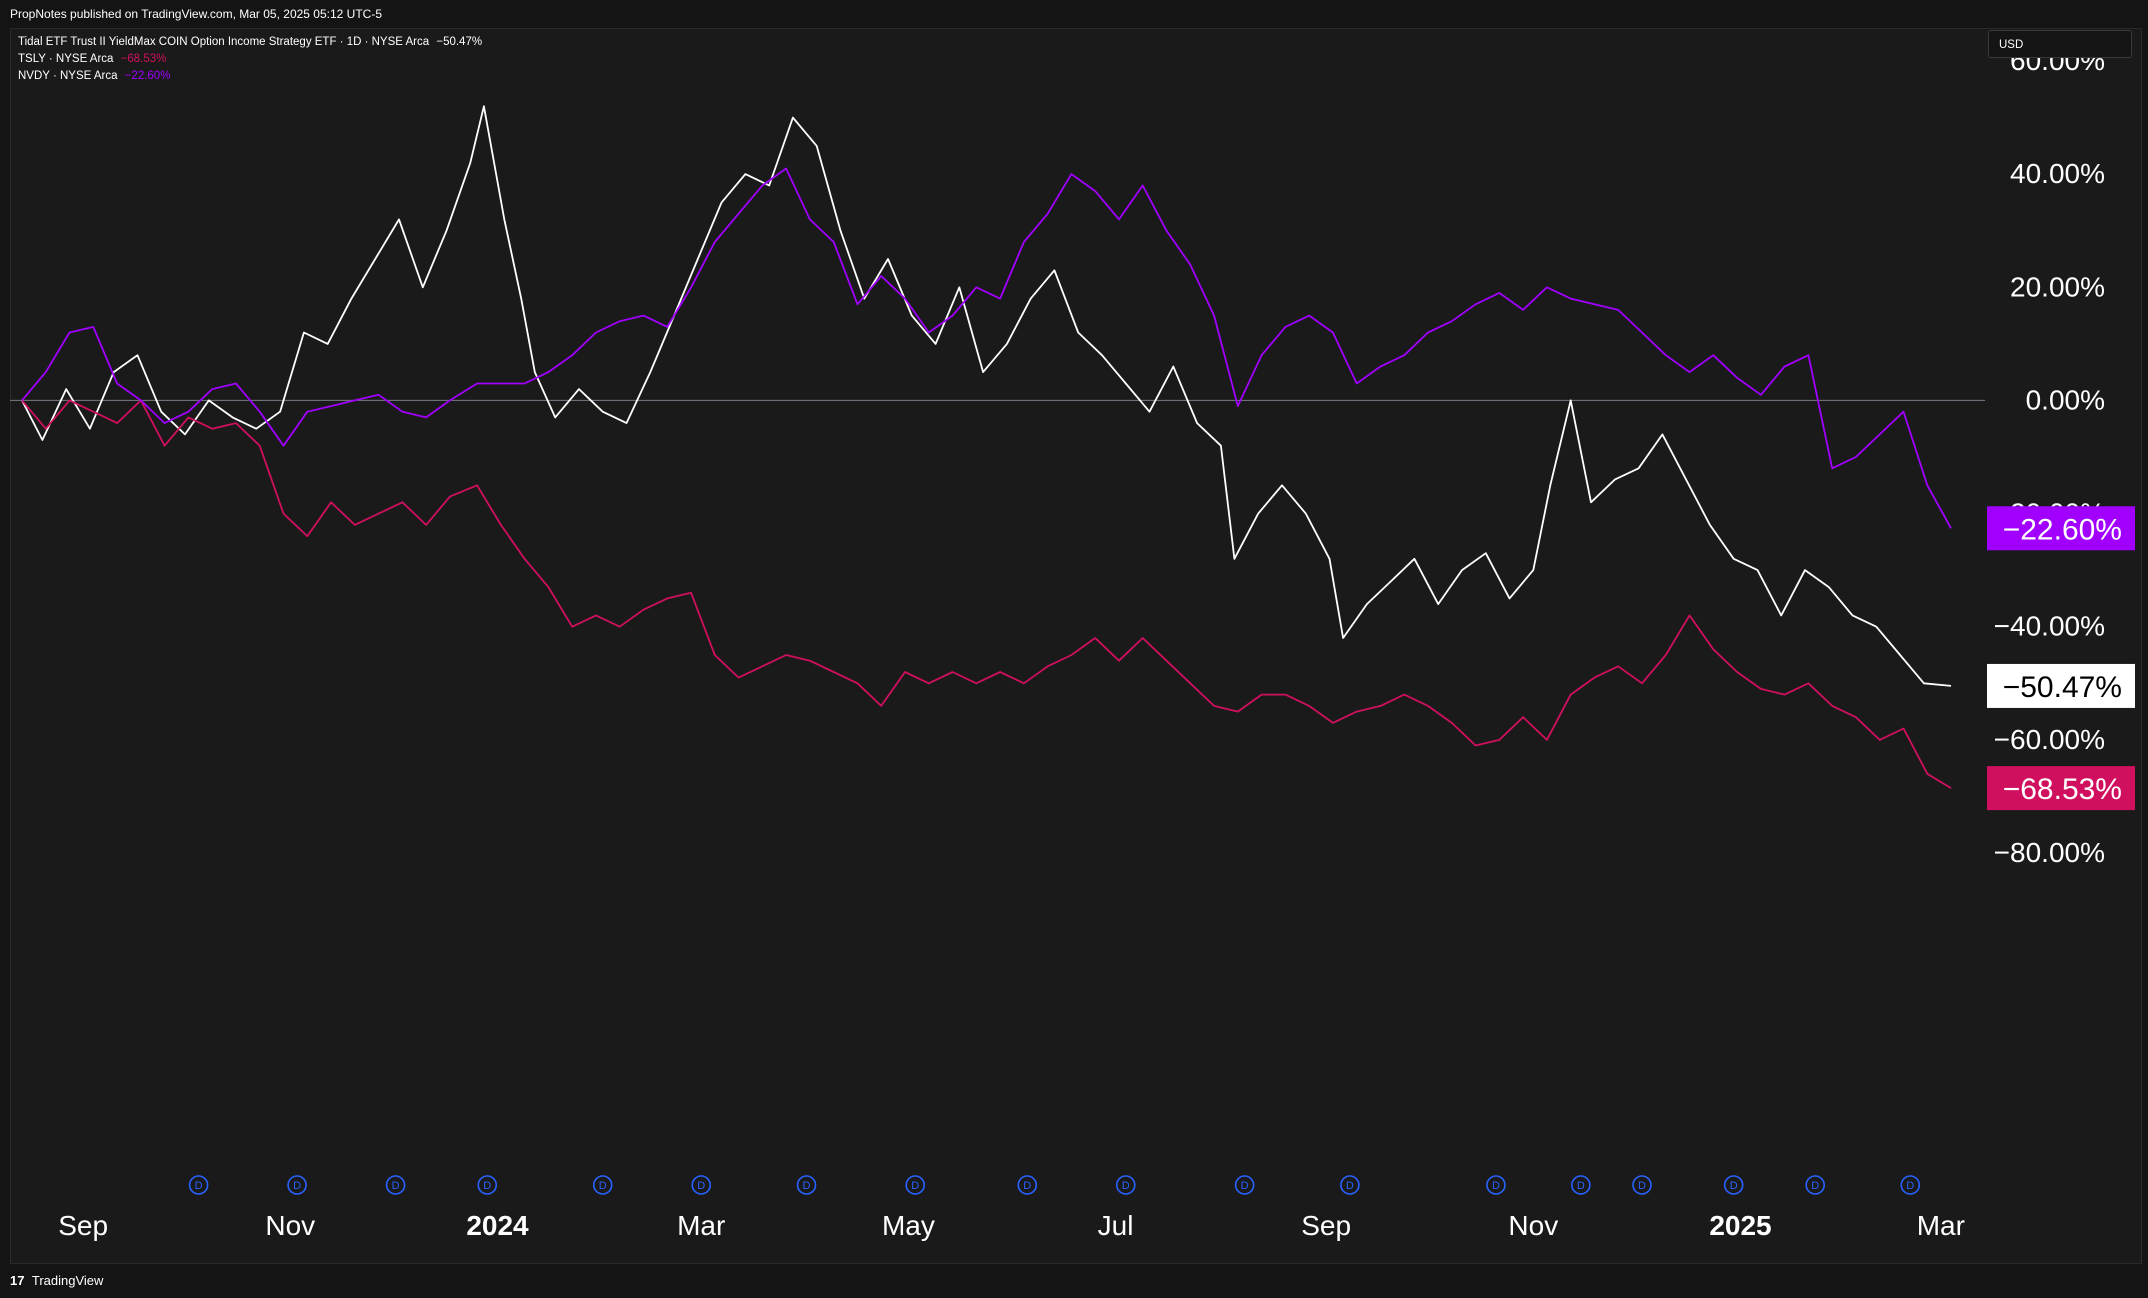 This screenshot has height=1298, width=2148. What do you see at coordinates (143, 59) in the screenshot?
I see `legend-tsly-value: −68.53%` at bounding box center [143, 59].